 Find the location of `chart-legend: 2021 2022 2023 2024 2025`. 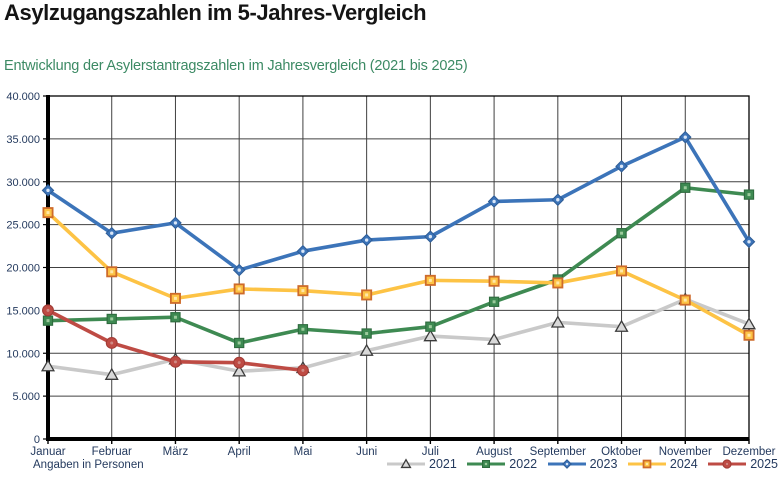

chart-legend: 2021 2022 2023 2024 2025 is located at coordinates (582, 464).